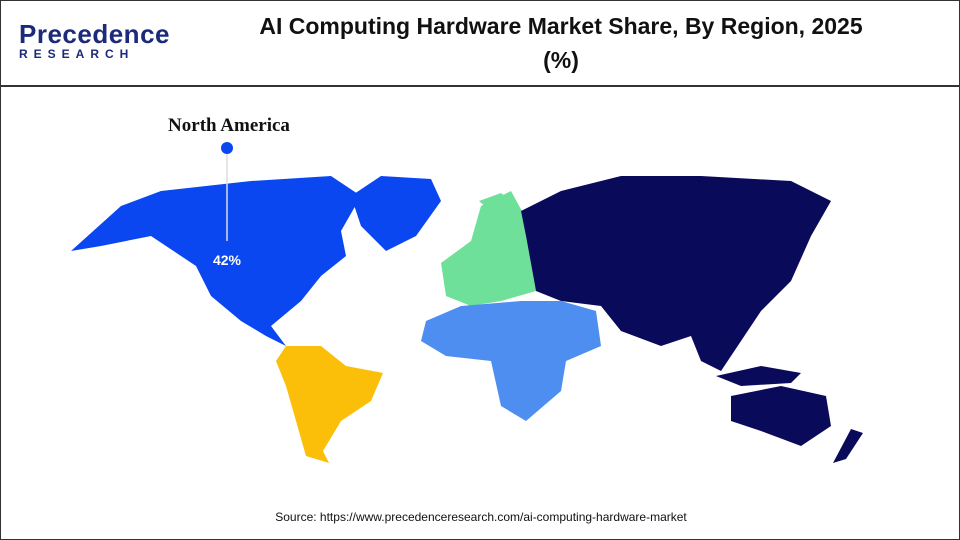  What do you see at coordinates (758, 376) in the screenshot?
I see `southeast-asia-islands` at bounding box center [758, 376].